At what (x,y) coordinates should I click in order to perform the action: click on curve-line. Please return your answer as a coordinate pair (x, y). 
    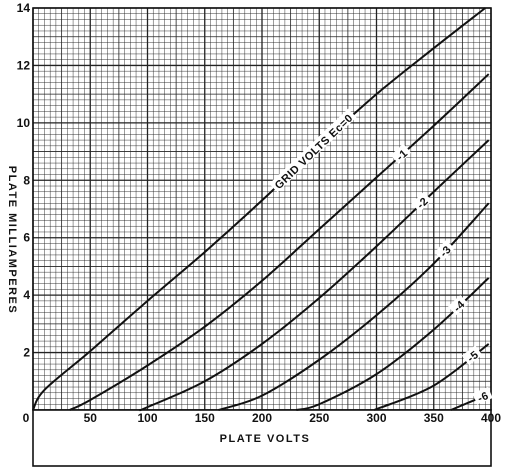
    Looking at the image, I should click on (393, 344).